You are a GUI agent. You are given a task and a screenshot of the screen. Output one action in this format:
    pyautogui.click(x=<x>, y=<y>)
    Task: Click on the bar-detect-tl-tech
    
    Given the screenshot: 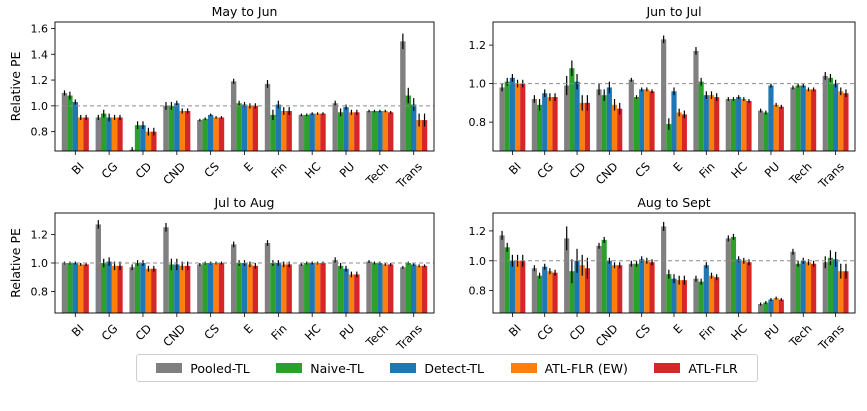 What is the action you would take?
    pyautogui.click(x=803, y=286)
    